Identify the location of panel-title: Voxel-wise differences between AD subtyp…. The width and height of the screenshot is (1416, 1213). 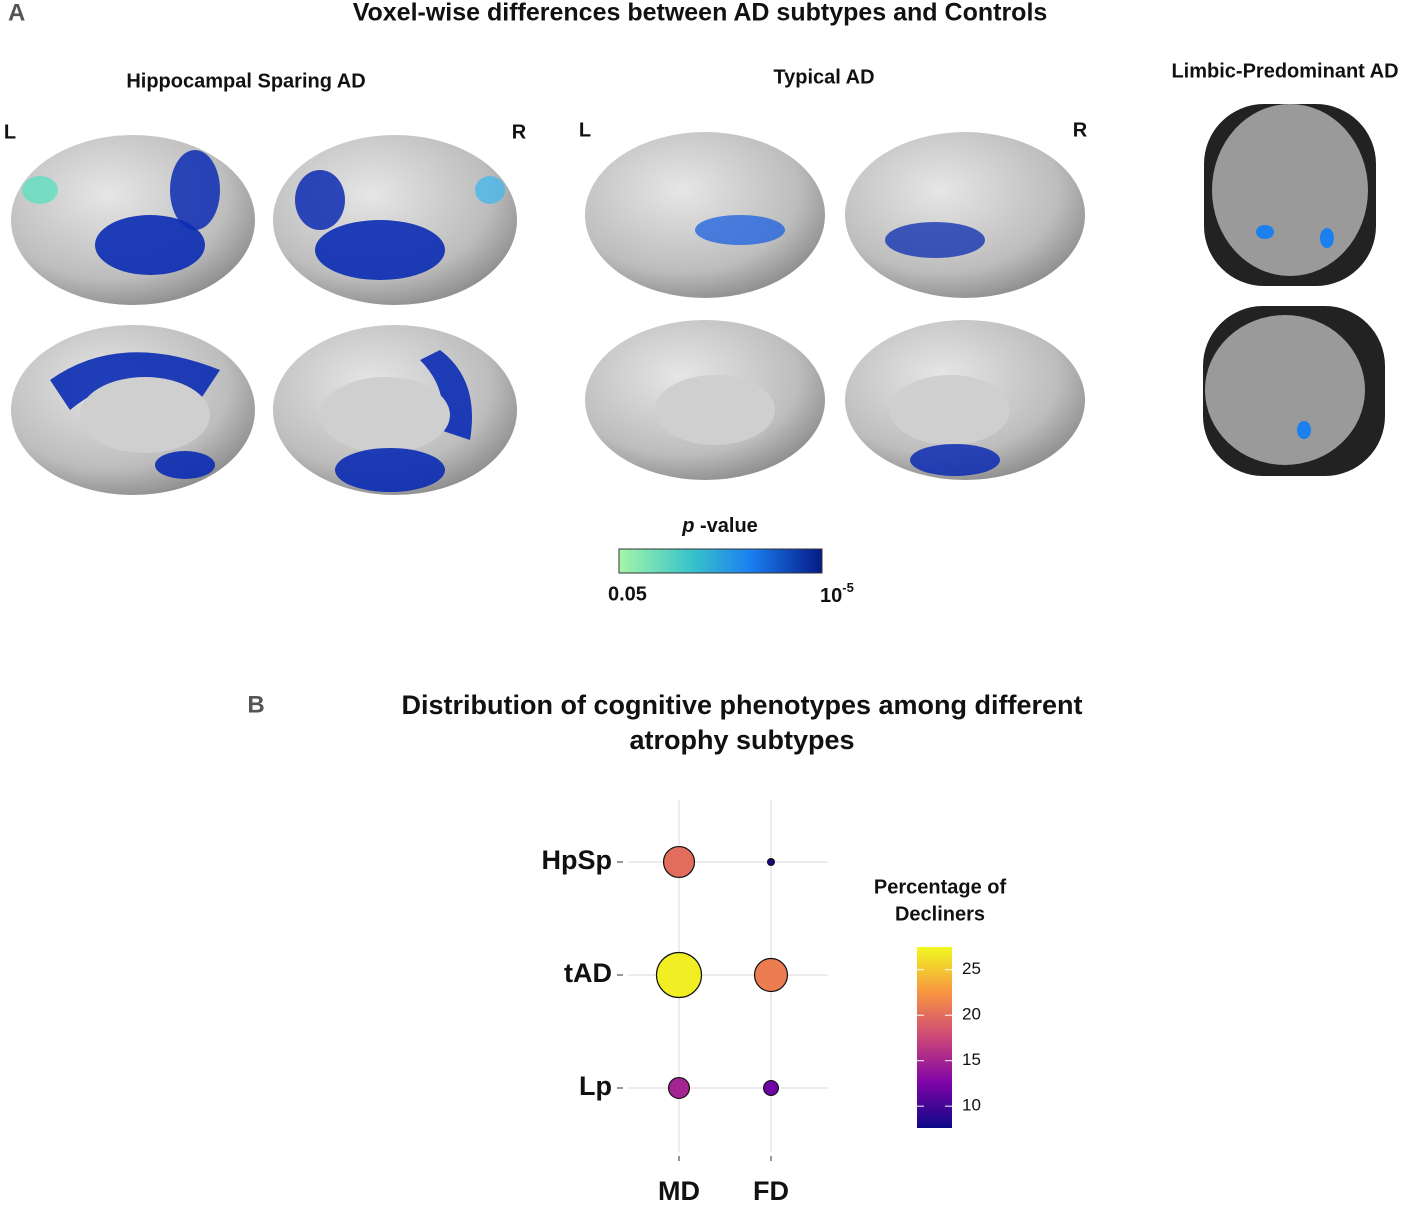
(700, 13).